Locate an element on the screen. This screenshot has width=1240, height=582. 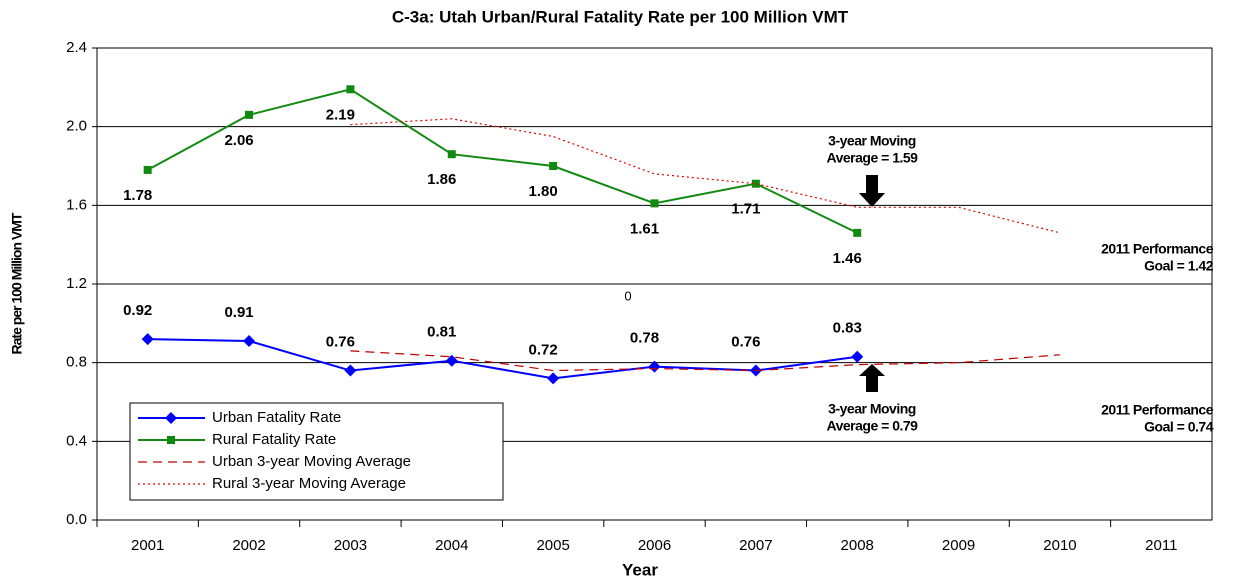
y-axis-label: Rate per 100 Million VMT is located at coordinates (17, 283).